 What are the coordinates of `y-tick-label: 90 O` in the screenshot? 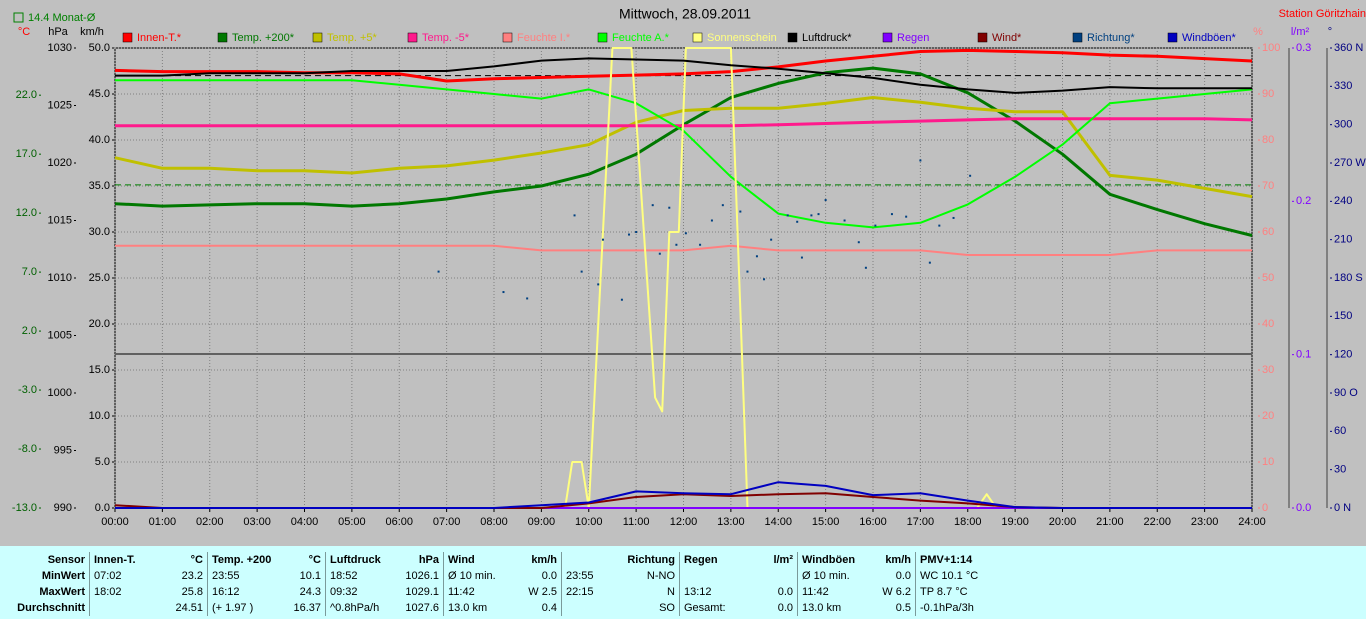 It's located at (1346, 393).